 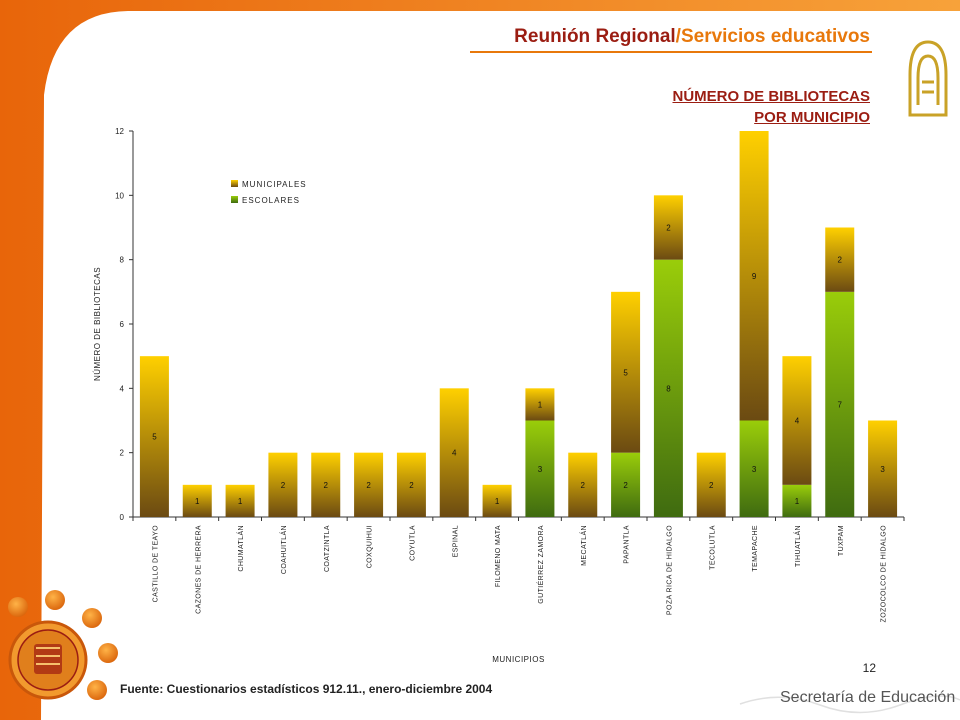 I want to click on y-tick-label: 2, so click(x=122, y=453).